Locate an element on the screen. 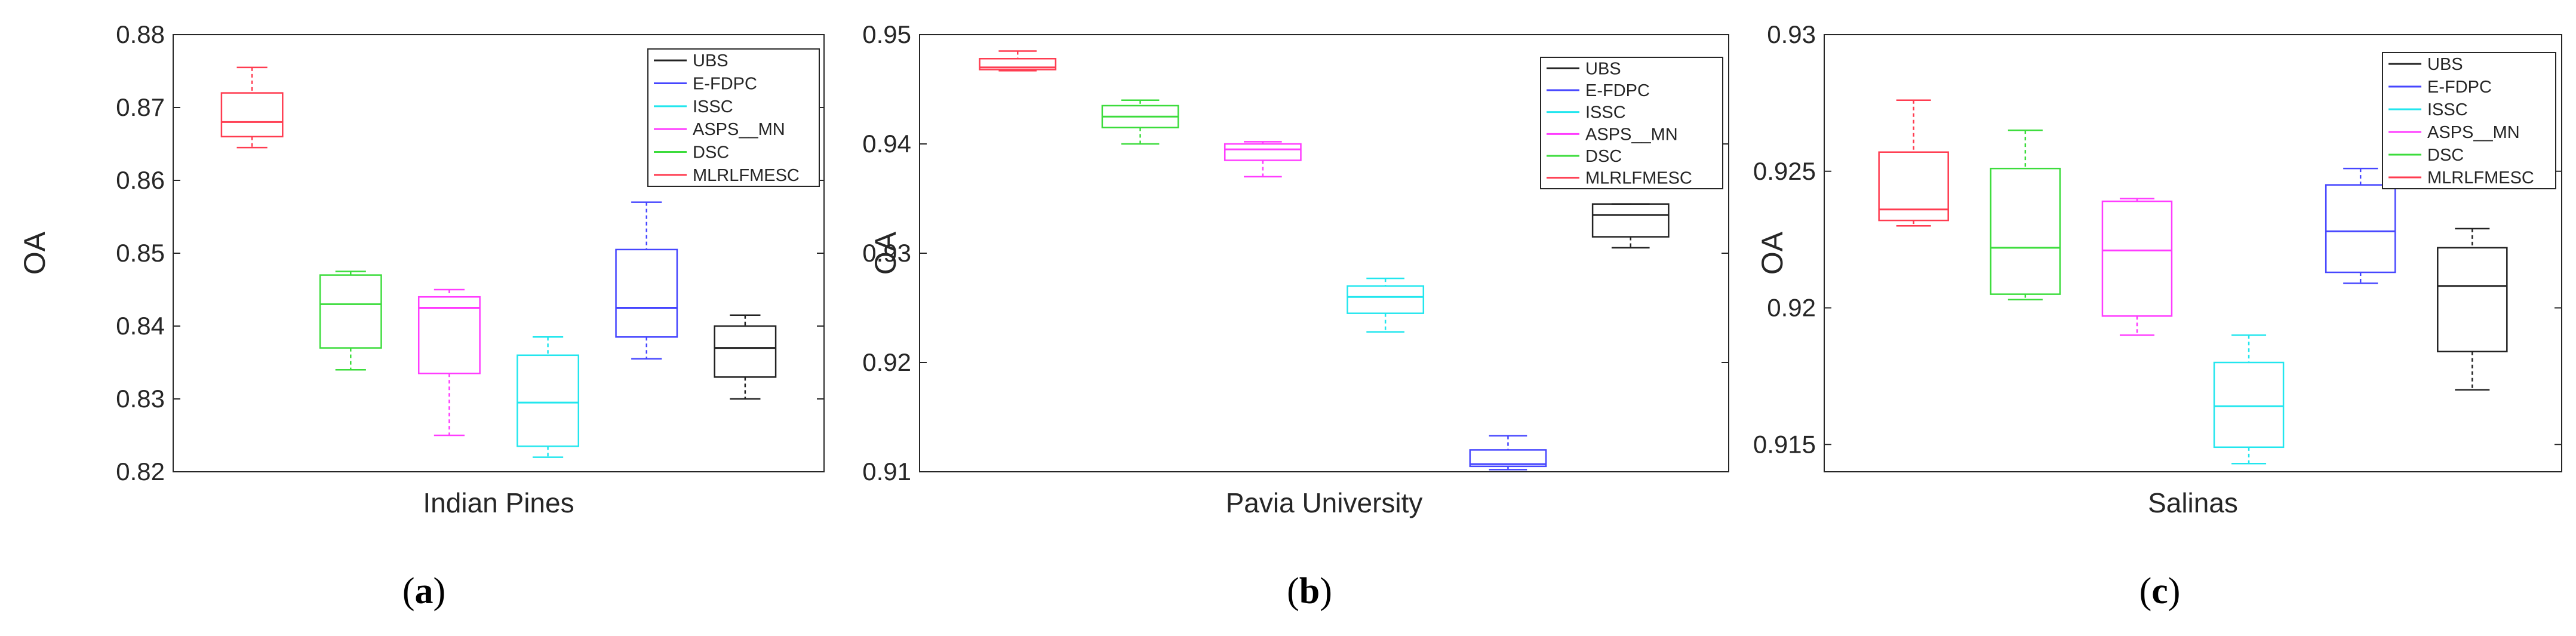  y-tick-label: 0.83 is located at coordinates (140, 399).